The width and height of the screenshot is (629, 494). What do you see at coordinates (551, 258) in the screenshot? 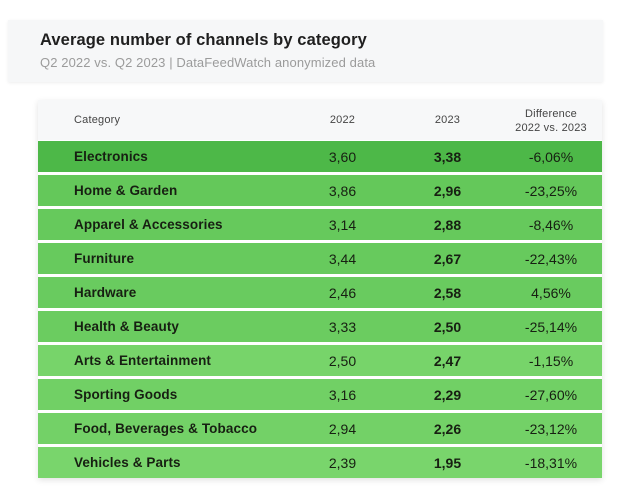
I see `difference-cell: -22,43%` at bounding box center [551, 258].